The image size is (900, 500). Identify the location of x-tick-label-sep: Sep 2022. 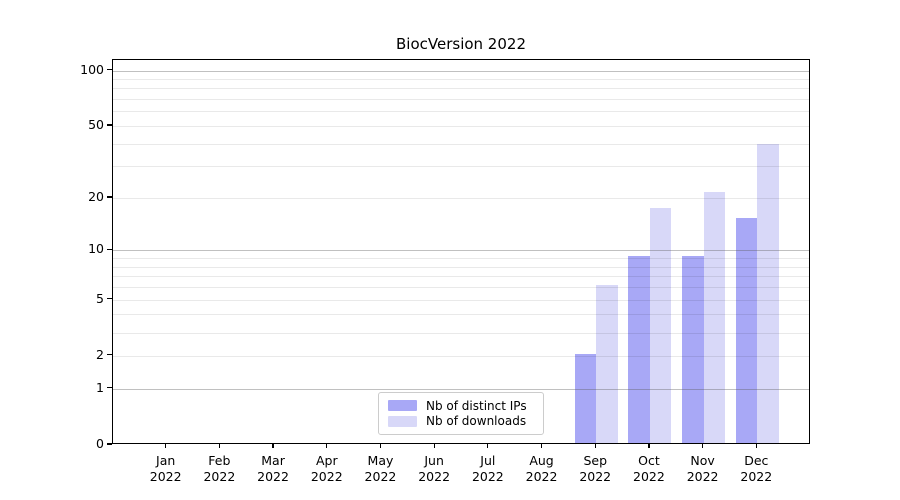
(595, 468).